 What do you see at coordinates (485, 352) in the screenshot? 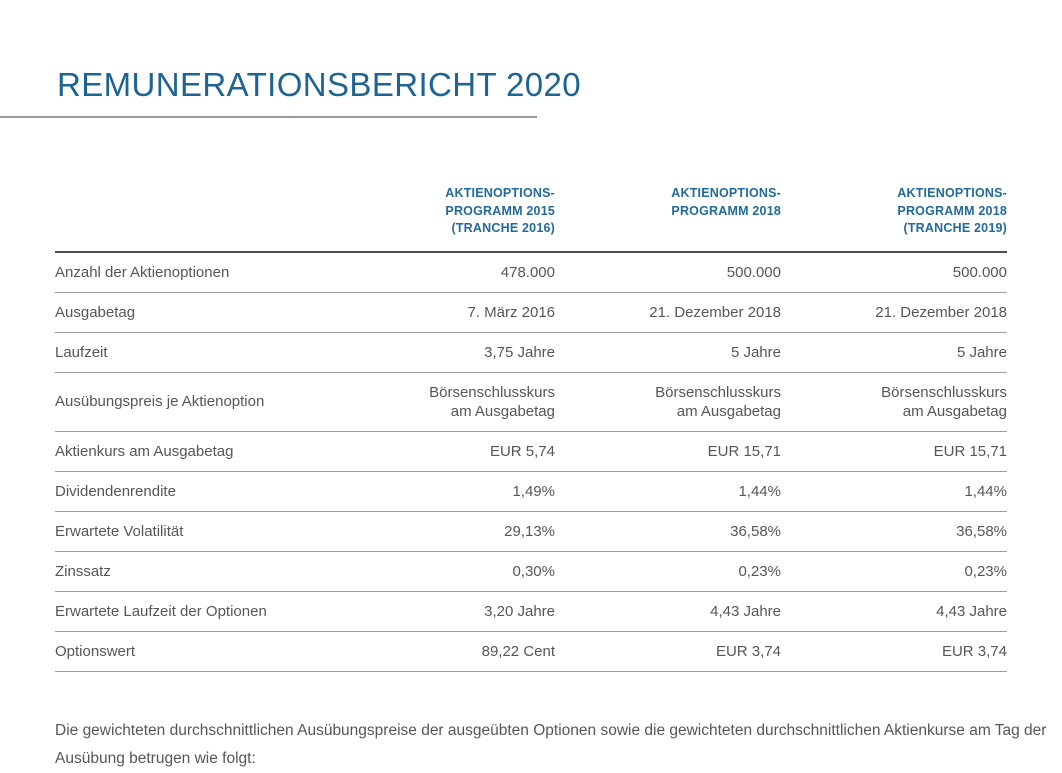
I see `row-value: 3,75 Jahre` at bounding box center [485, 352].